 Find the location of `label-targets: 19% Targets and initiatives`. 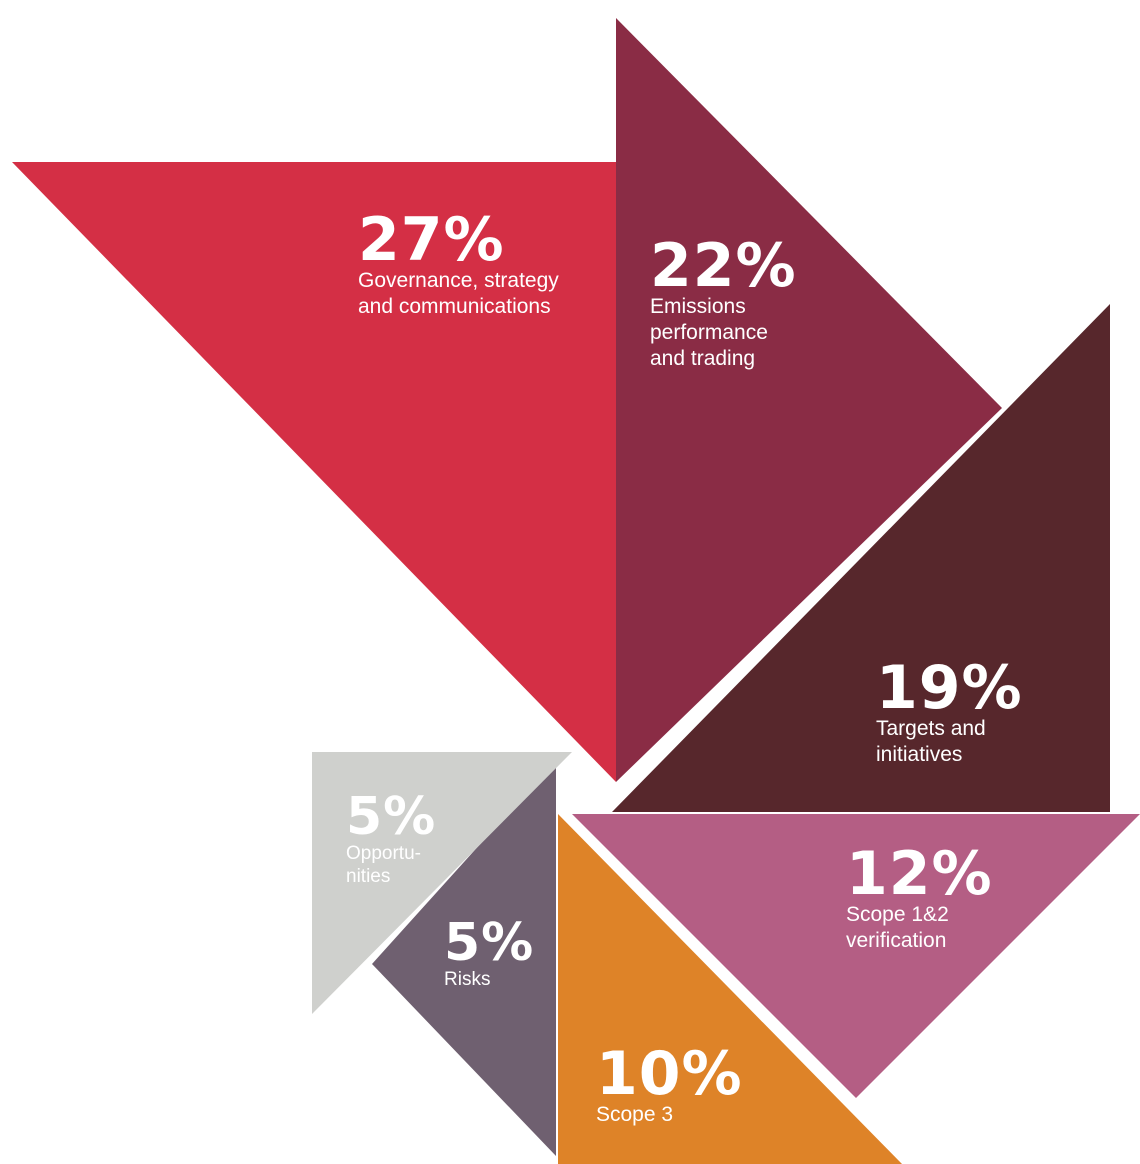

label-targets: 19% Targets and initiatives is located at coordinates (949, 710).